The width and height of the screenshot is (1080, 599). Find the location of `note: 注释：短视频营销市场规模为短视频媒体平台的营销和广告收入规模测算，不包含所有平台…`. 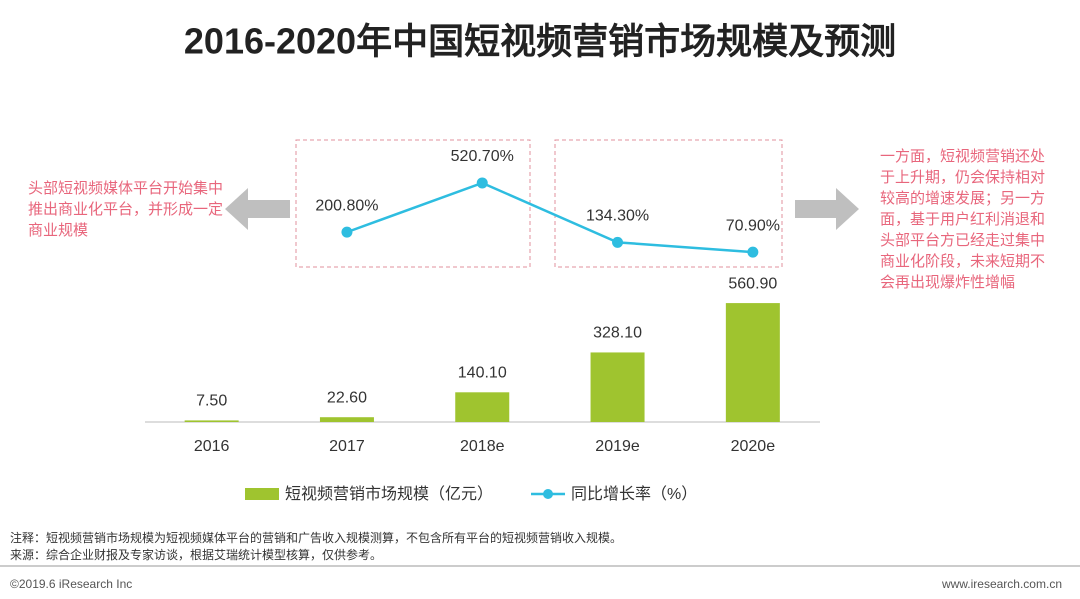

note: 注释：短视频营销市场规模为短视频媒体平台的营销和广告收入规模测算，不包含所有平台… is located at coordinates (316, 538).